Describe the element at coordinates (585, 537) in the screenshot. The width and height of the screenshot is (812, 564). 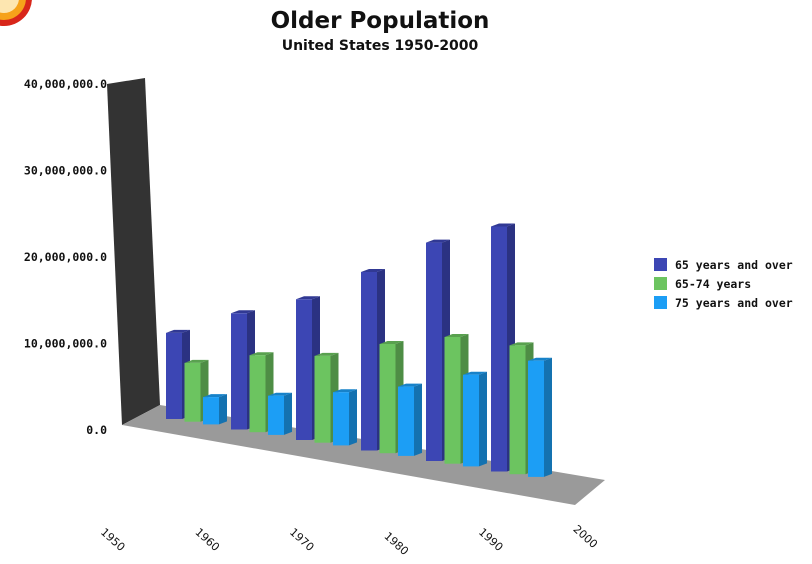
I see `x-tick-label: 2000` at that location.